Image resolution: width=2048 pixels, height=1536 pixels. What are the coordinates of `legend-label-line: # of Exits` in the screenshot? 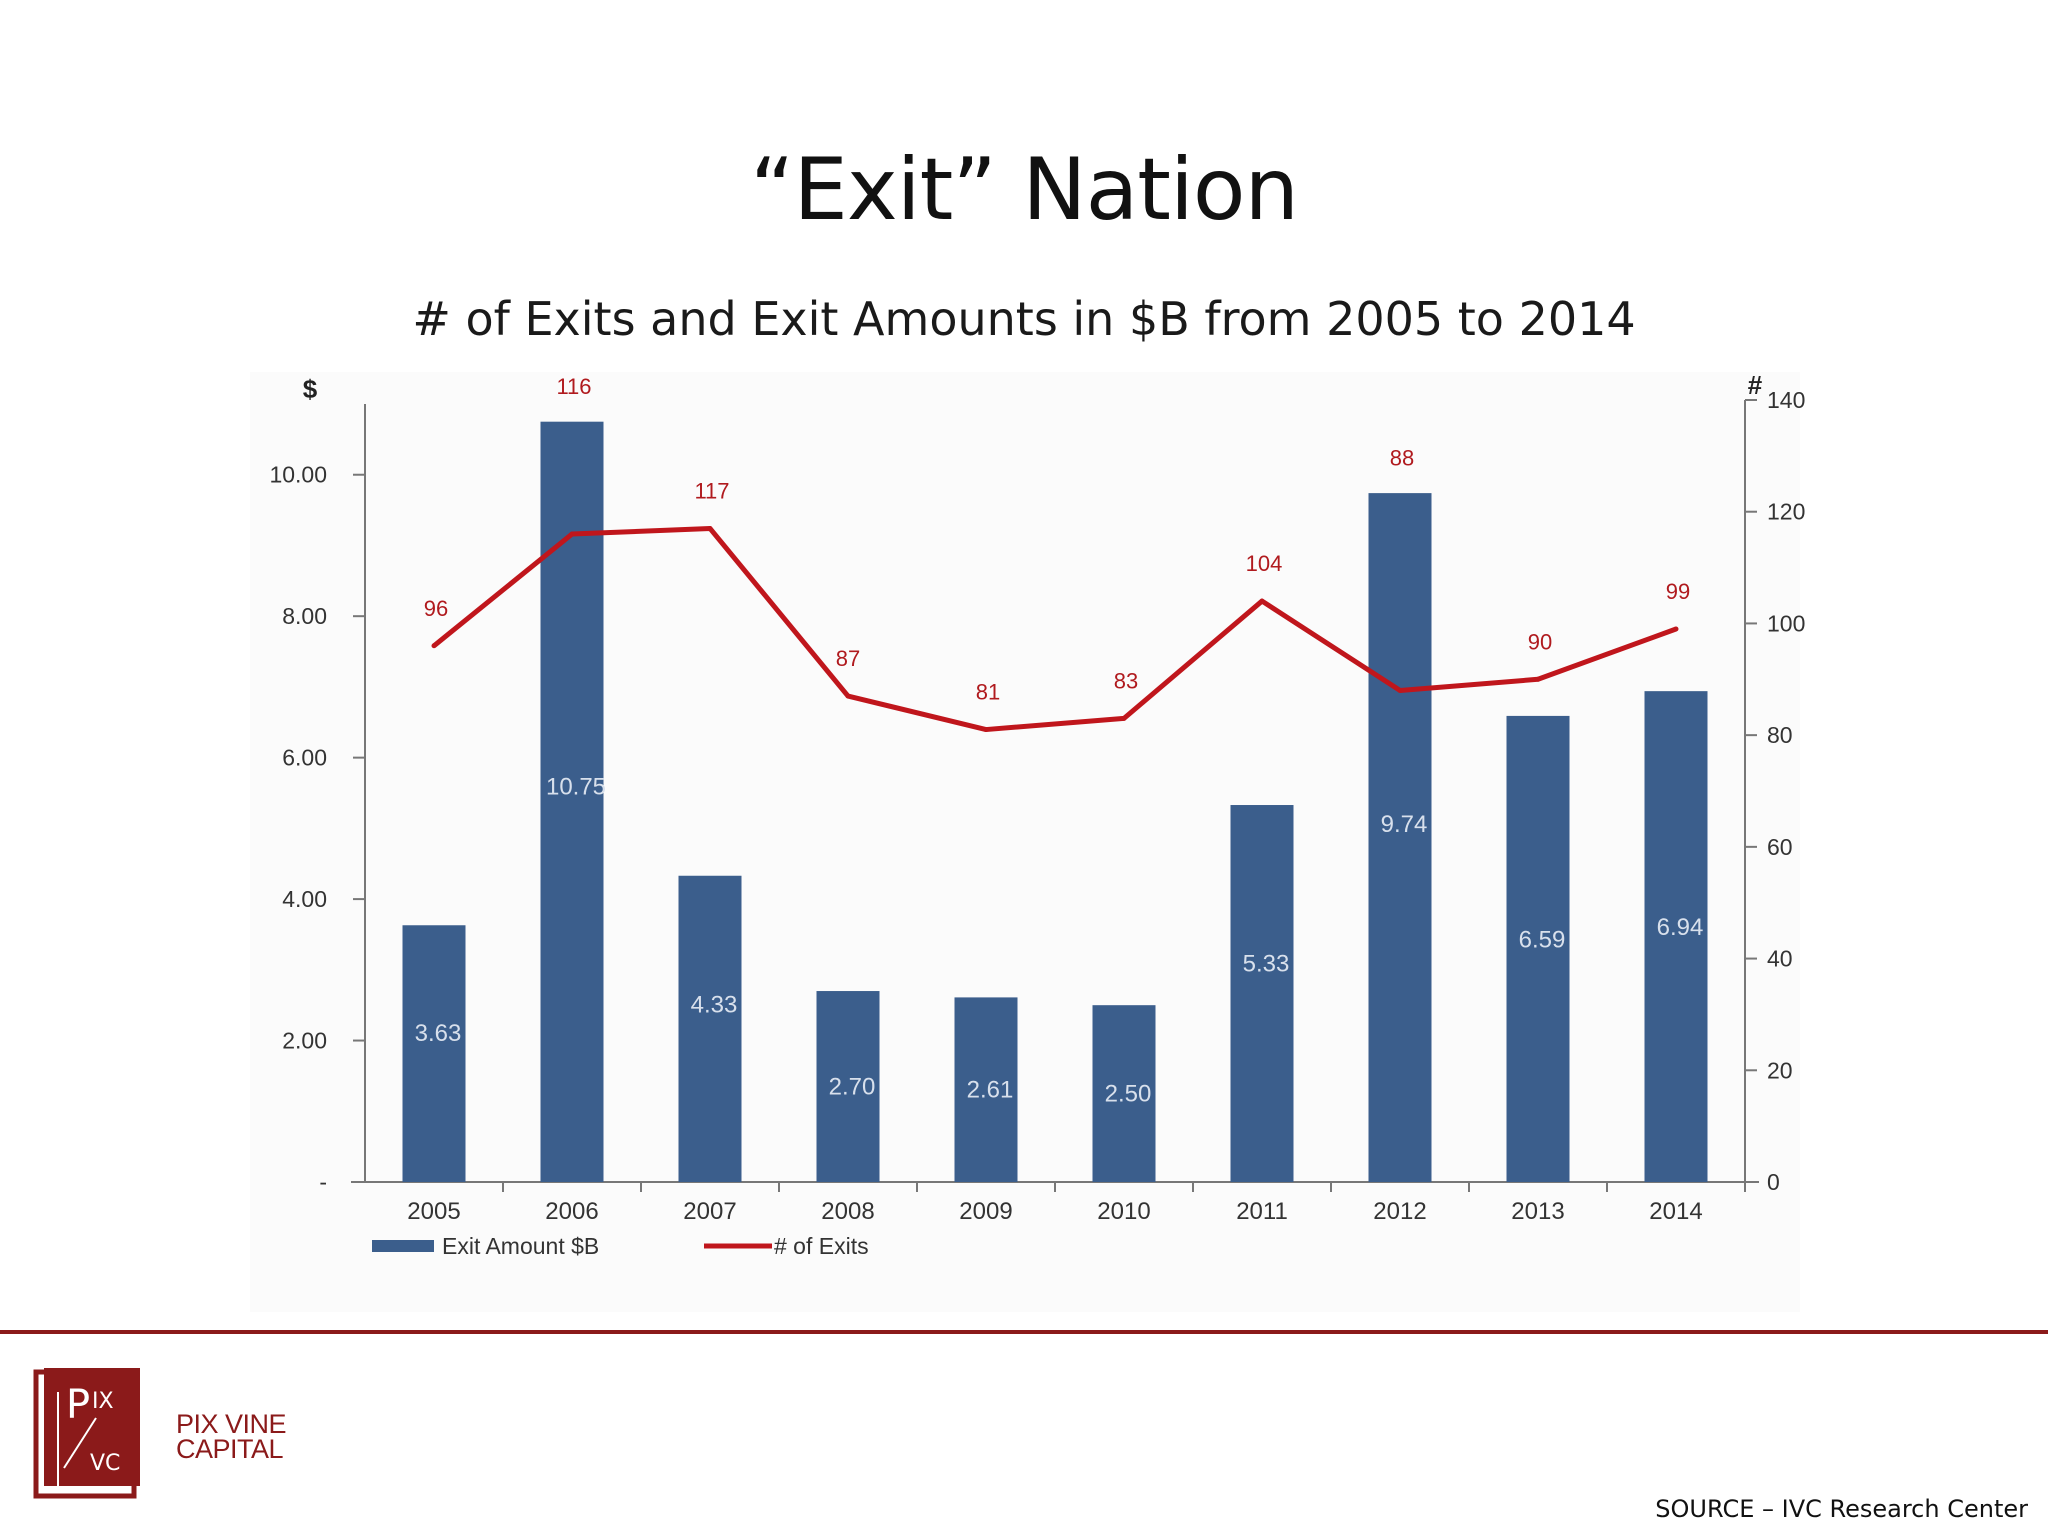 It's located at (821, 1246).